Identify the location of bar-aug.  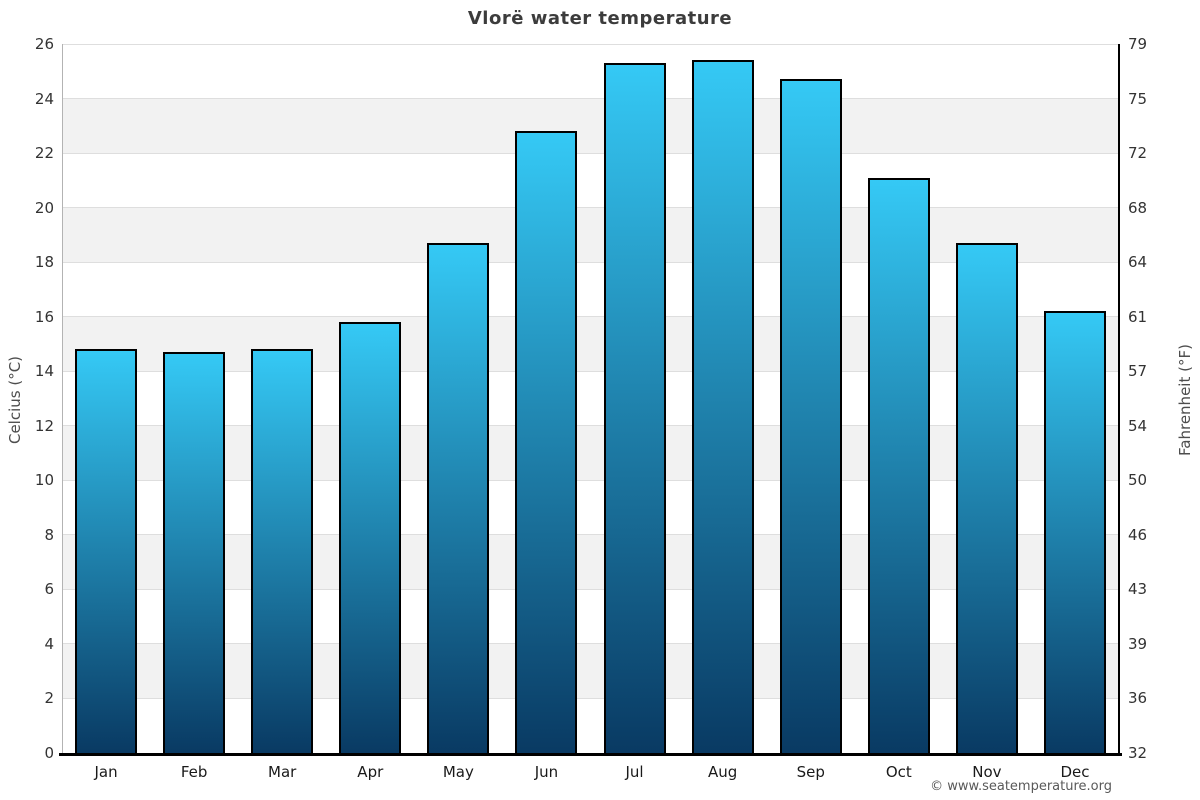
(722, 406).